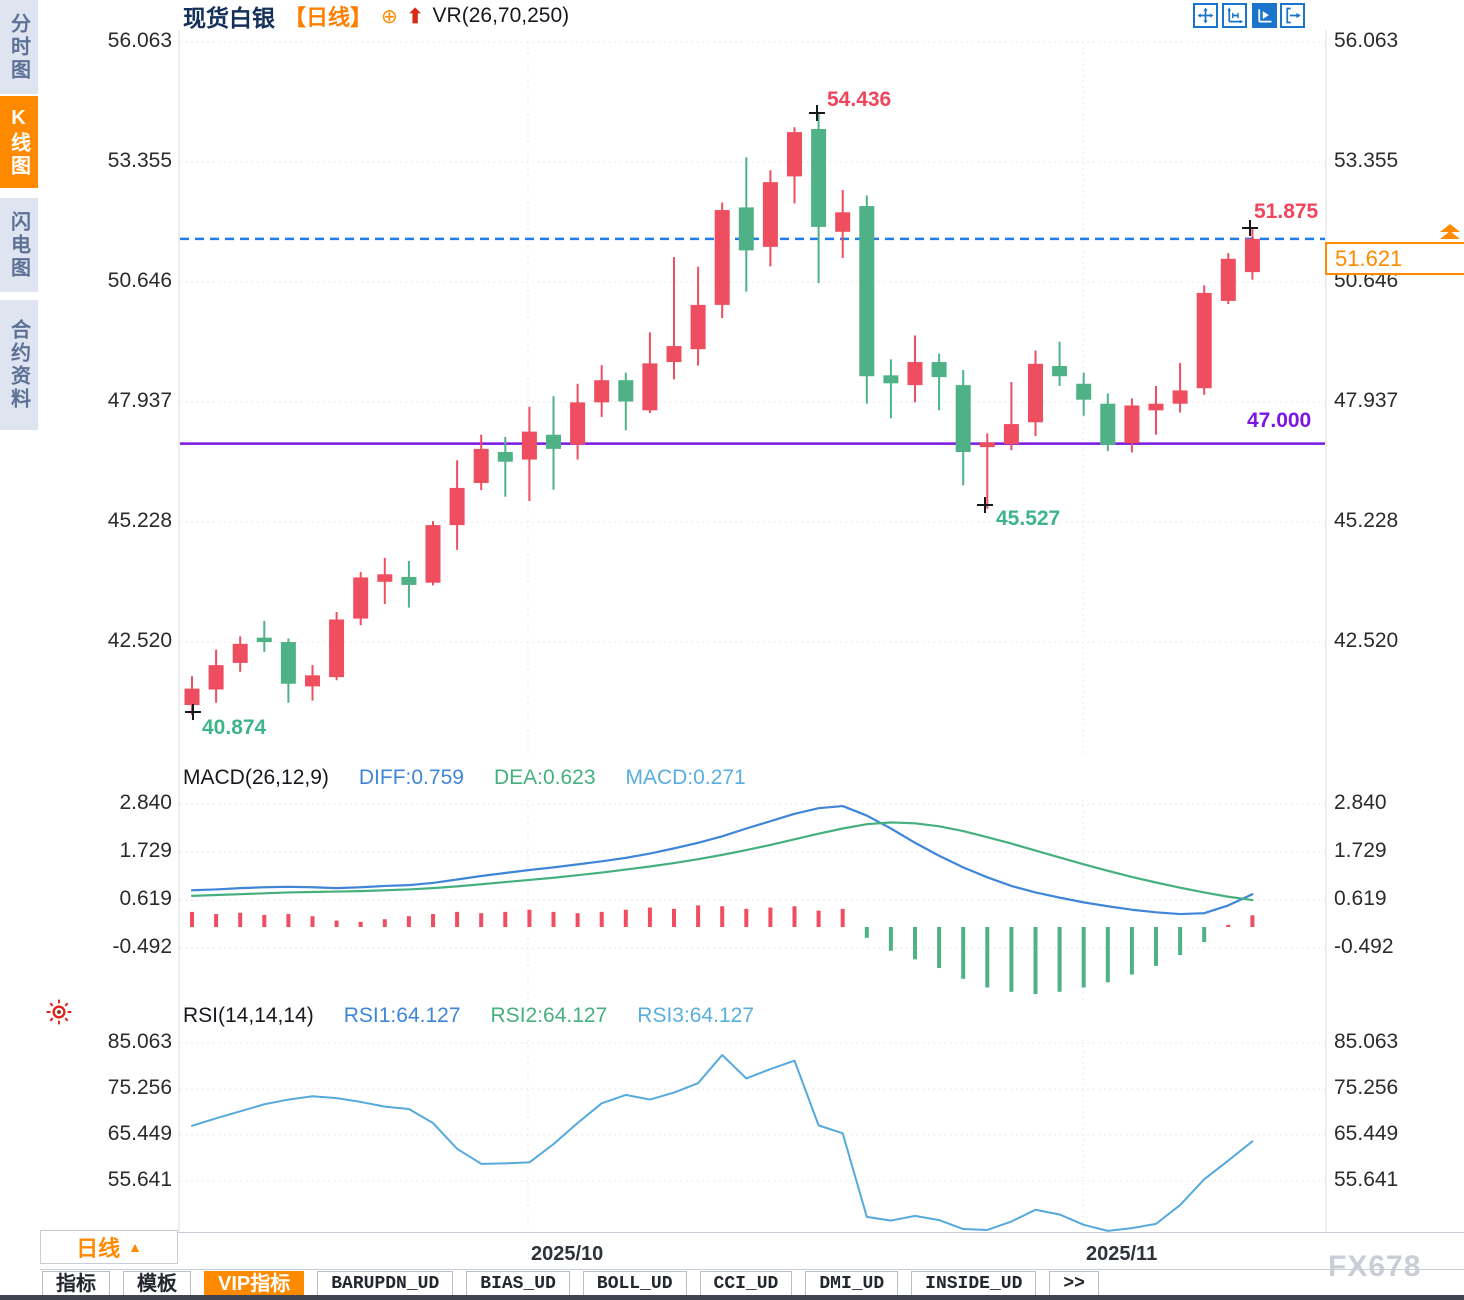 The image size is (1464, 1300). I want to click on price-axis-label-right: 53.355, so click(1366, 160).